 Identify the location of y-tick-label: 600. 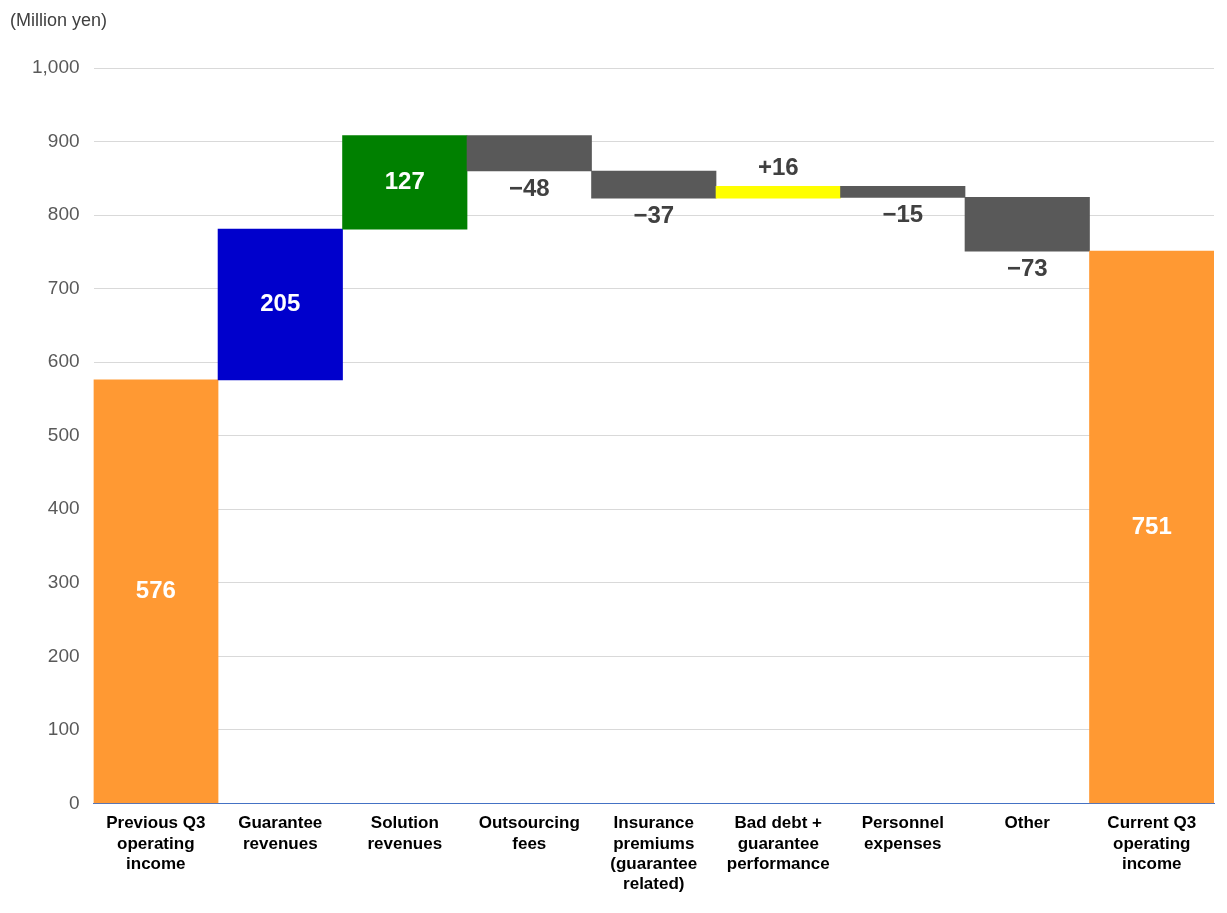
(63, 361).